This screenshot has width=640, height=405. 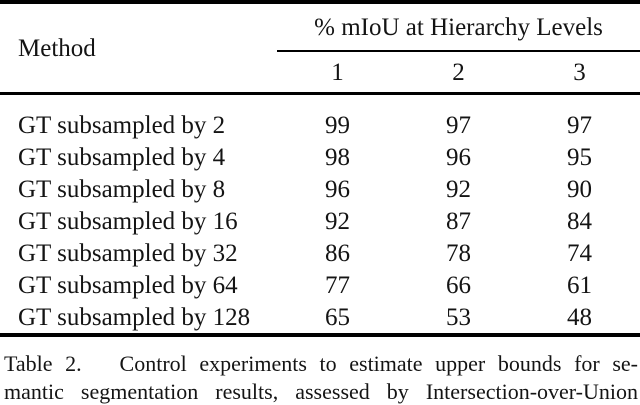 I want to click on miou-value: 66, so click(x=458, y=285).